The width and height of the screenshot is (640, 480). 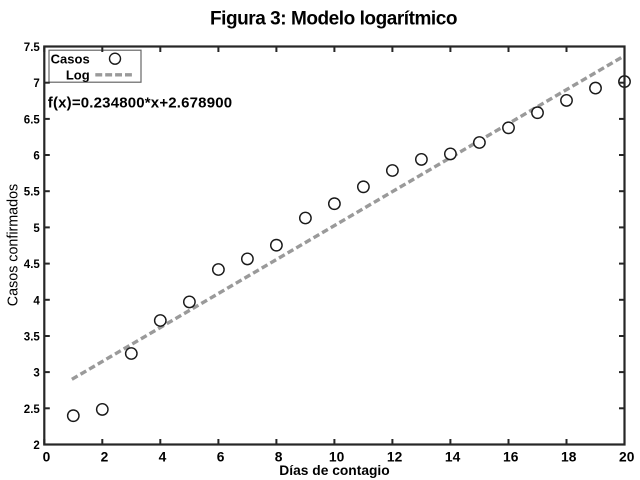 What do you see at coordinates (47, 456) in the screenshot?
I see `svg-text: 0` at bounding box center [47, 456].